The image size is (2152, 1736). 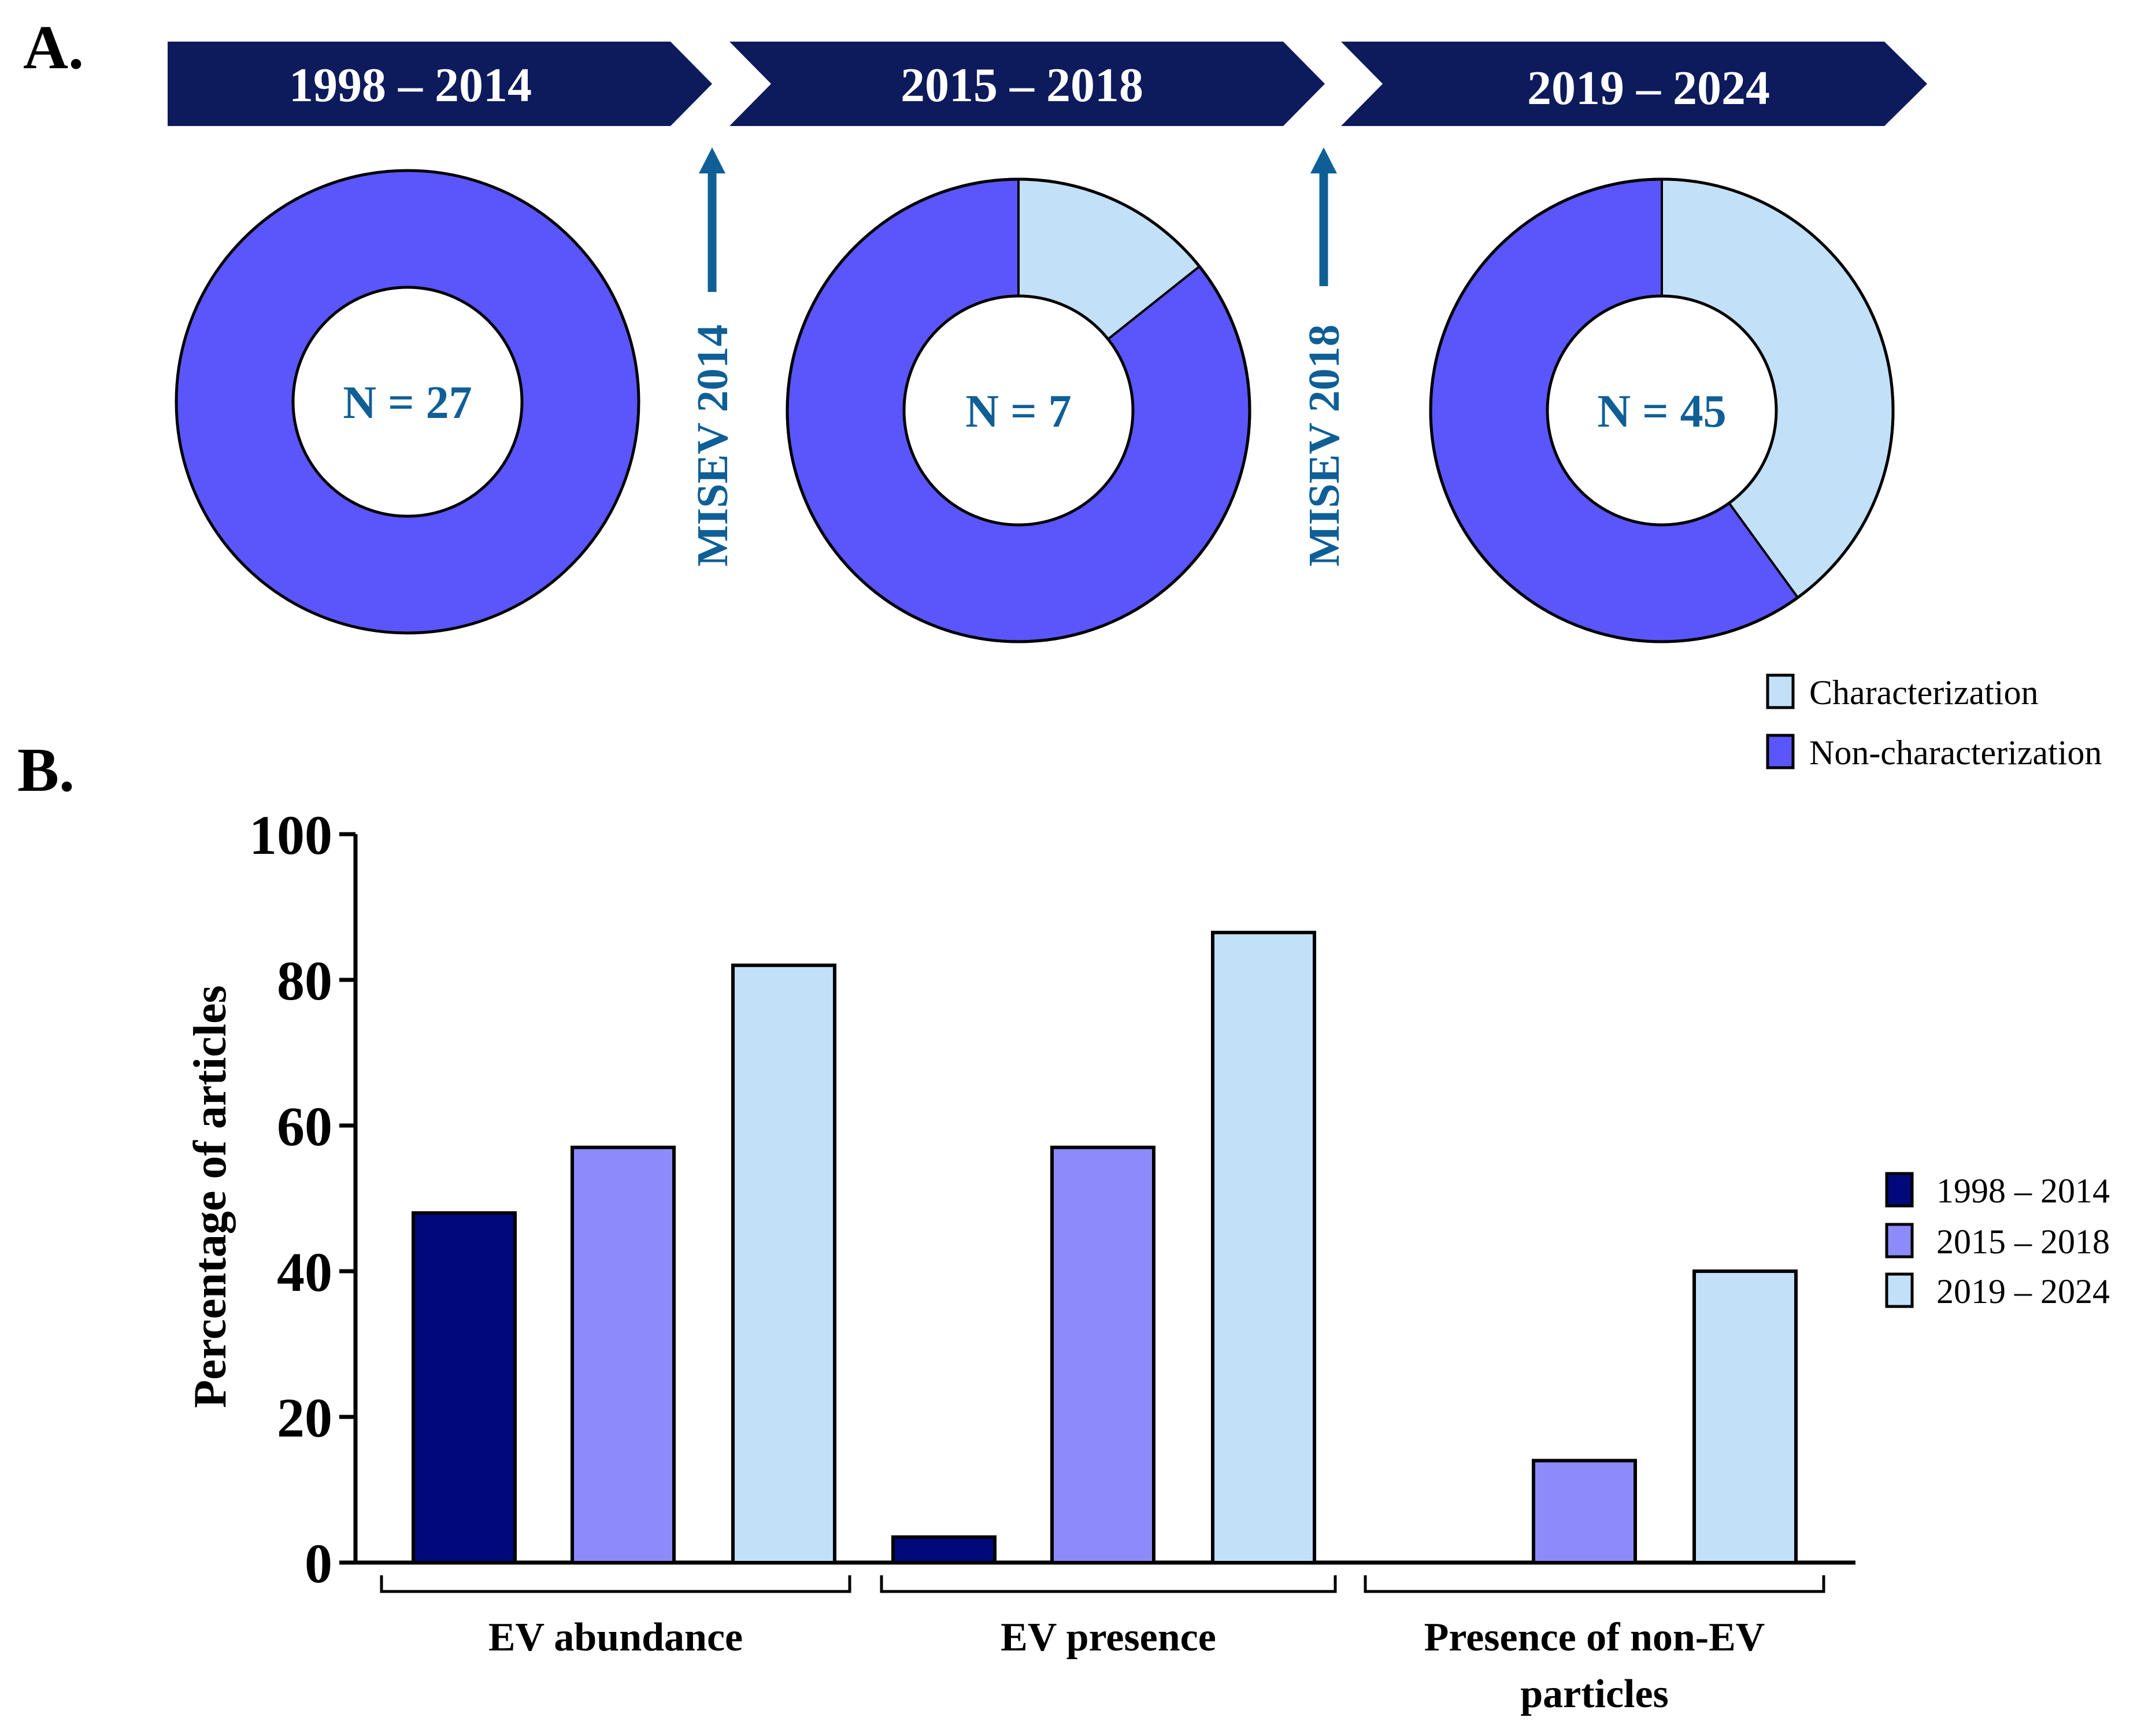 I want to click on panel-b-label: B., so click(x=46, y=770).